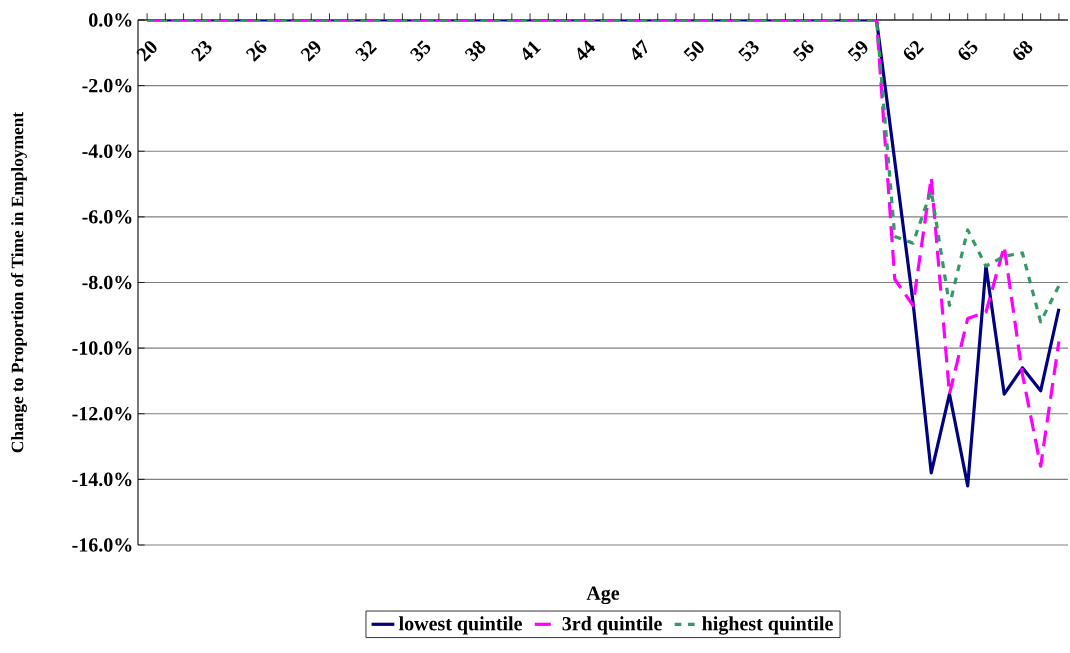  What do you see at coordinates (532, 51) in the screenshot?
I see `x-tick-label: 41` at bounding box center [532, 51].